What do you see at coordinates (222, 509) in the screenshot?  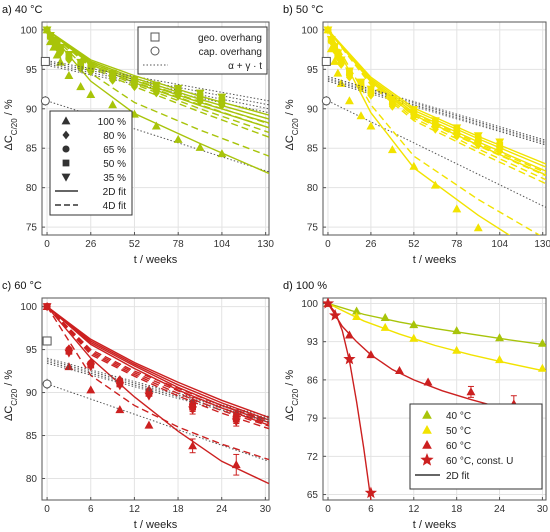 I see `x-tick-label: 24` at bounding box center [222, 509].